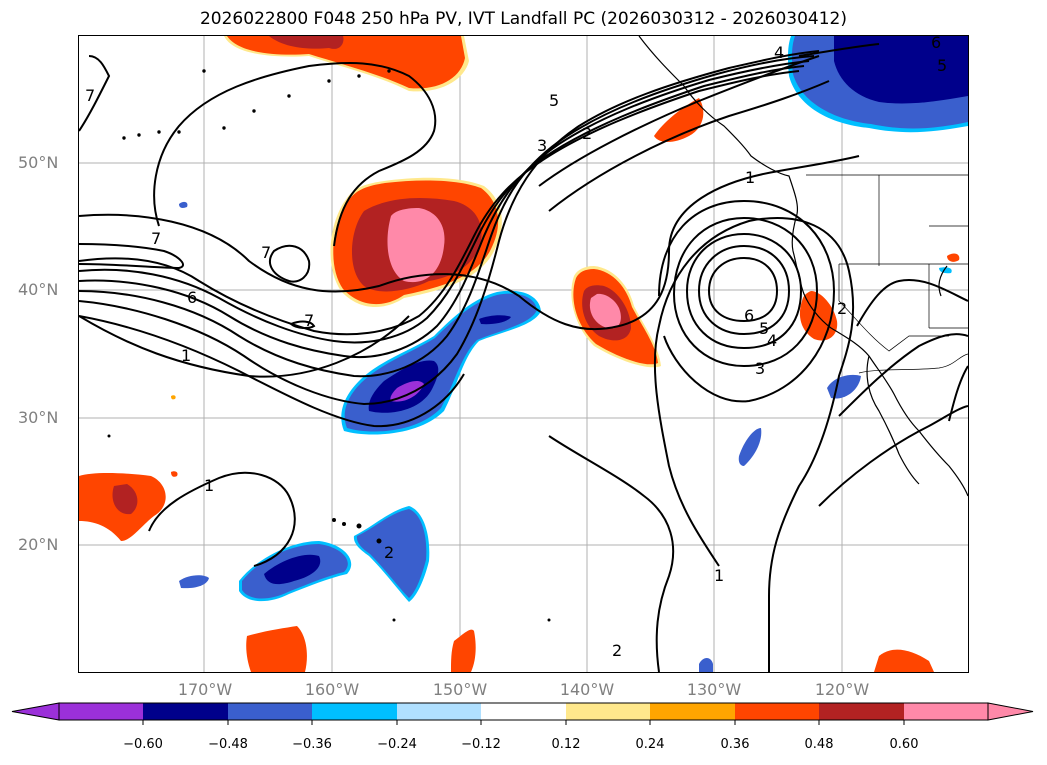  What do you see at coordinates (904, 744) in the screenshot?
I see `colorbar-tick: 0.60` at bounding box center [904, 744].